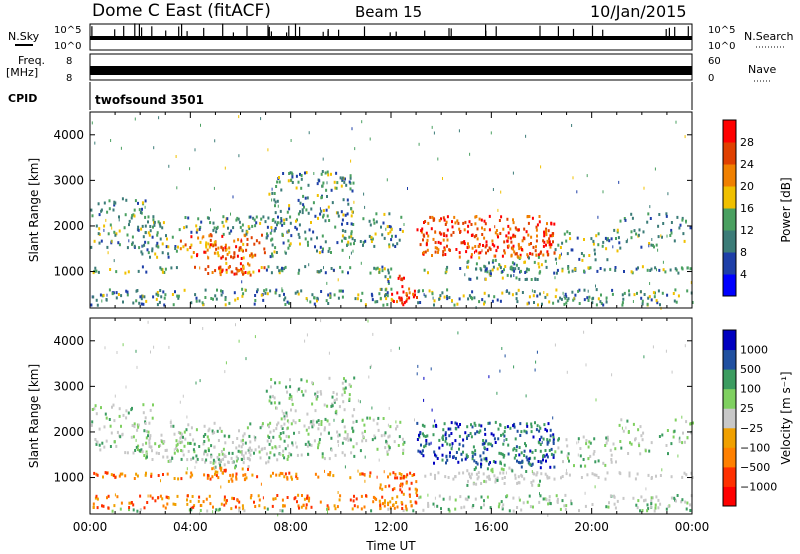 Image resolution: width=800 pixels, height=554 pixels. I want to click on y-tick-label: 3000, so click(68, 386).